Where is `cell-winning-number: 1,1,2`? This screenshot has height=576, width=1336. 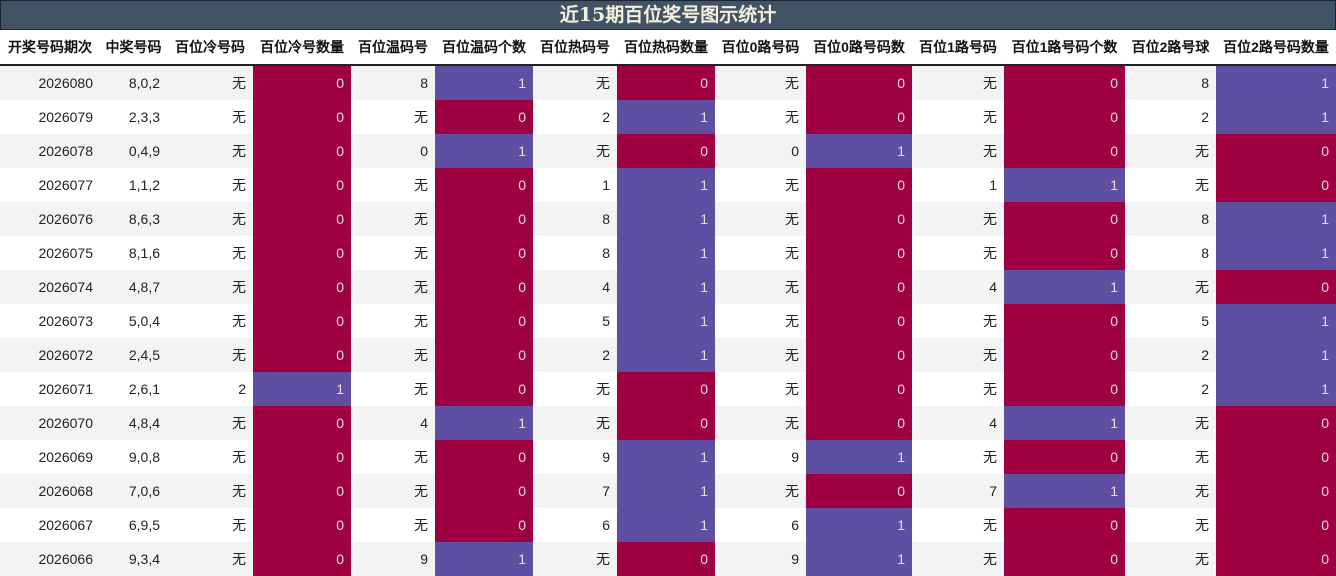
cell-winning-number: 1,1,2 is located at coordinates (133, 185).